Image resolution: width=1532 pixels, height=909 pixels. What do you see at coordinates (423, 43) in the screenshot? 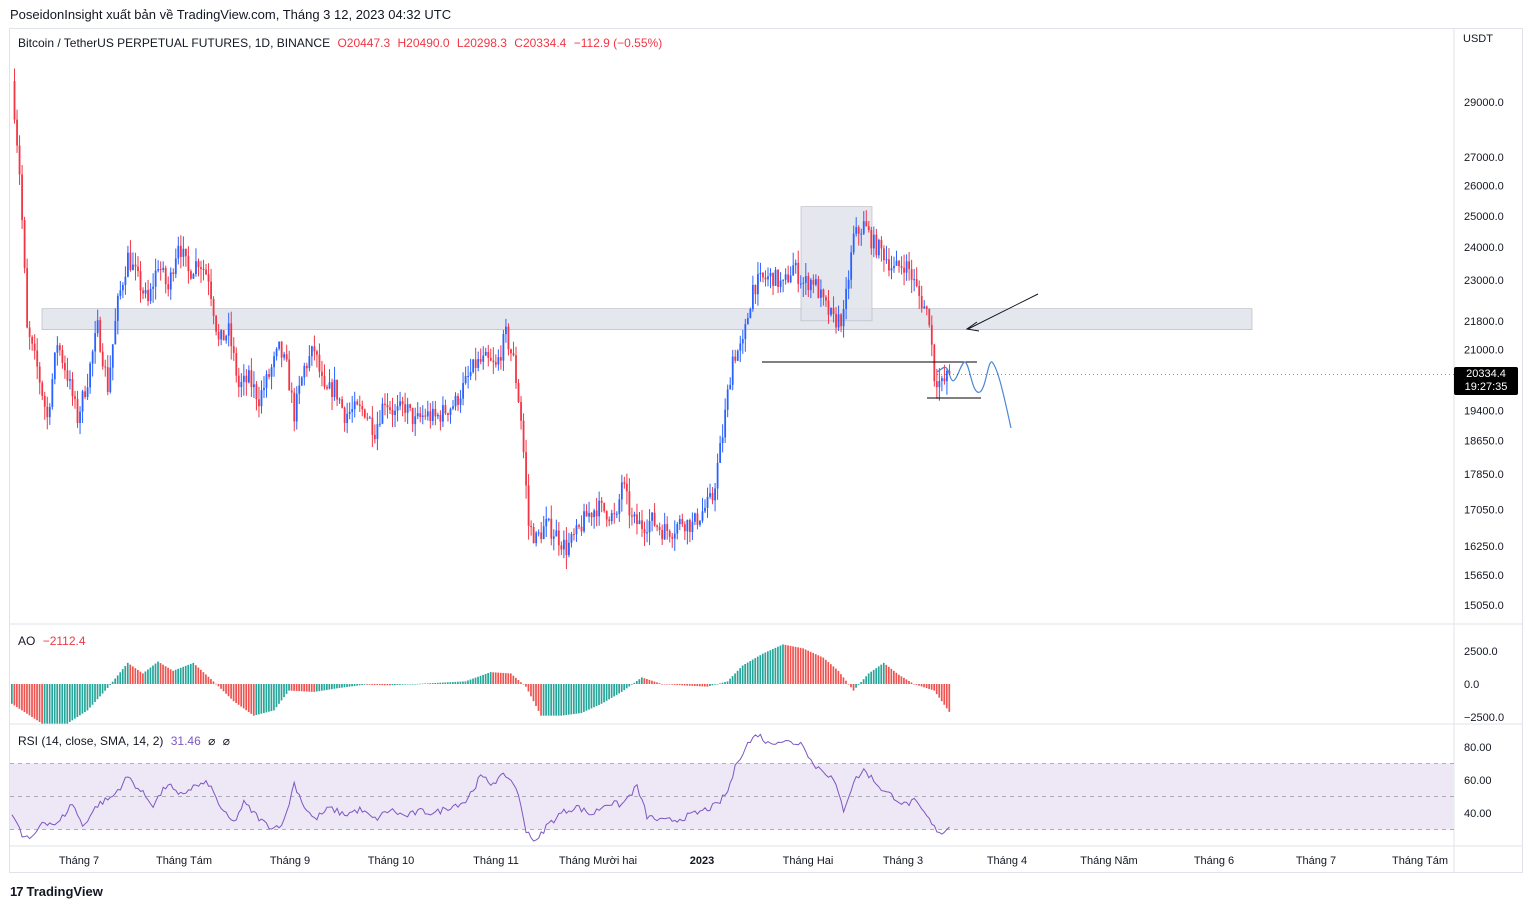
I see `ohlc-high: H20490.0` at bounding box center [423, 43].